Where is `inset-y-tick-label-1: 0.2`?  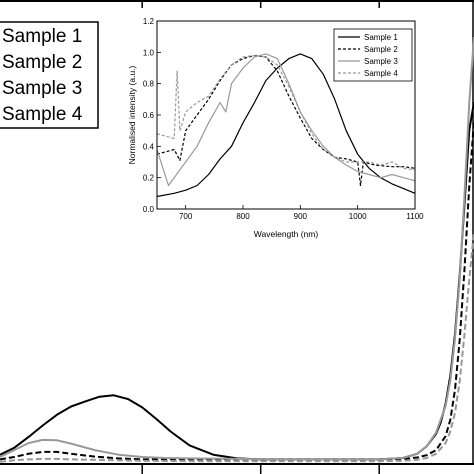 inset-y-tick-label-1: 0.2 is located at coordinates (149, 178).